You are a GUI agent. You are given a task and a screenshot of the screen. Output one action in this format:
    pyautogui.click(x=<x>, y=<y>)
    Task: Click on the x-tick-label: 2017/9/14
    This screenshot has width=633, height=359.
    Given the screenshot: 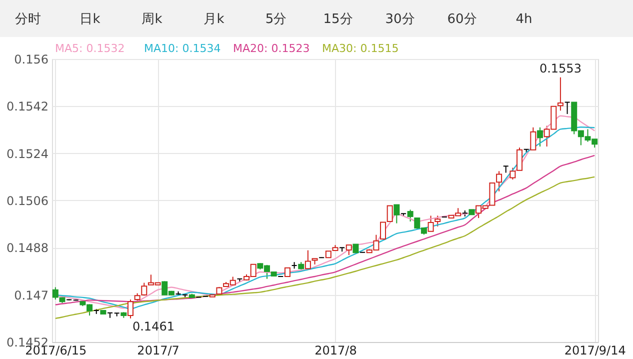 What is the action you would take?
    pyautogui.click(x=595, y=351)
    